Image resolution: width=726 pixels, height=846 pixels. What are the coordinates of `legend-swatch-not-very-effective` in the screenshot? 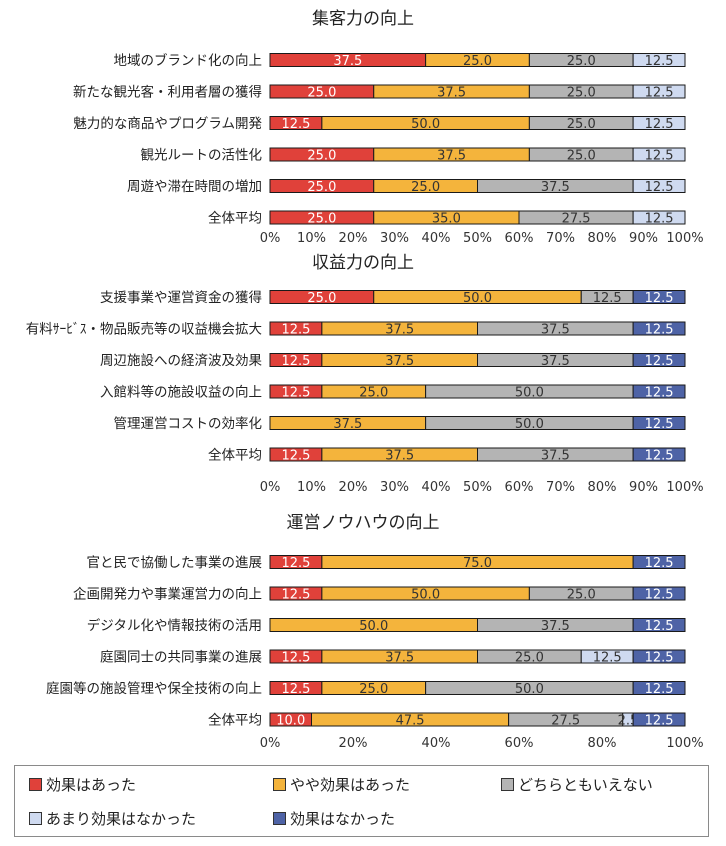 It's located at (35, 818).